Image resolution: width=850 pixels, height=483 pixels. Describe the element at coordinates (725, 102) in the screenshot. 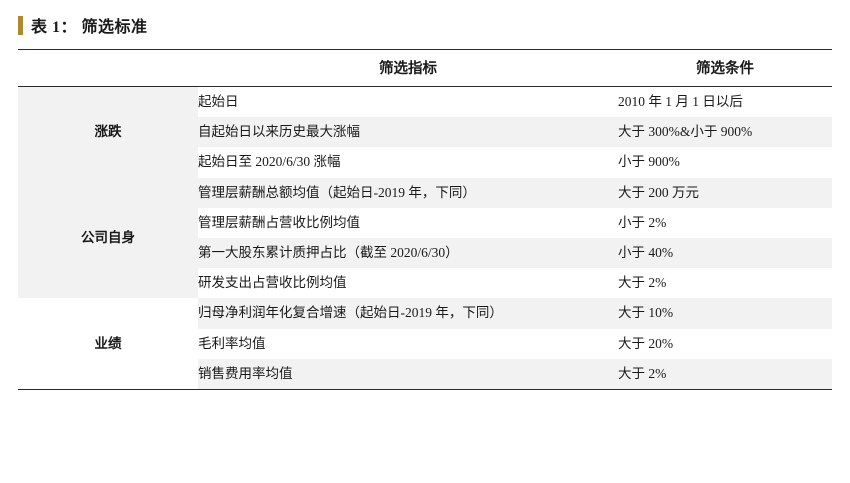

I see `condition-cell: 2010 年 1 月 1 日以后` at that location.